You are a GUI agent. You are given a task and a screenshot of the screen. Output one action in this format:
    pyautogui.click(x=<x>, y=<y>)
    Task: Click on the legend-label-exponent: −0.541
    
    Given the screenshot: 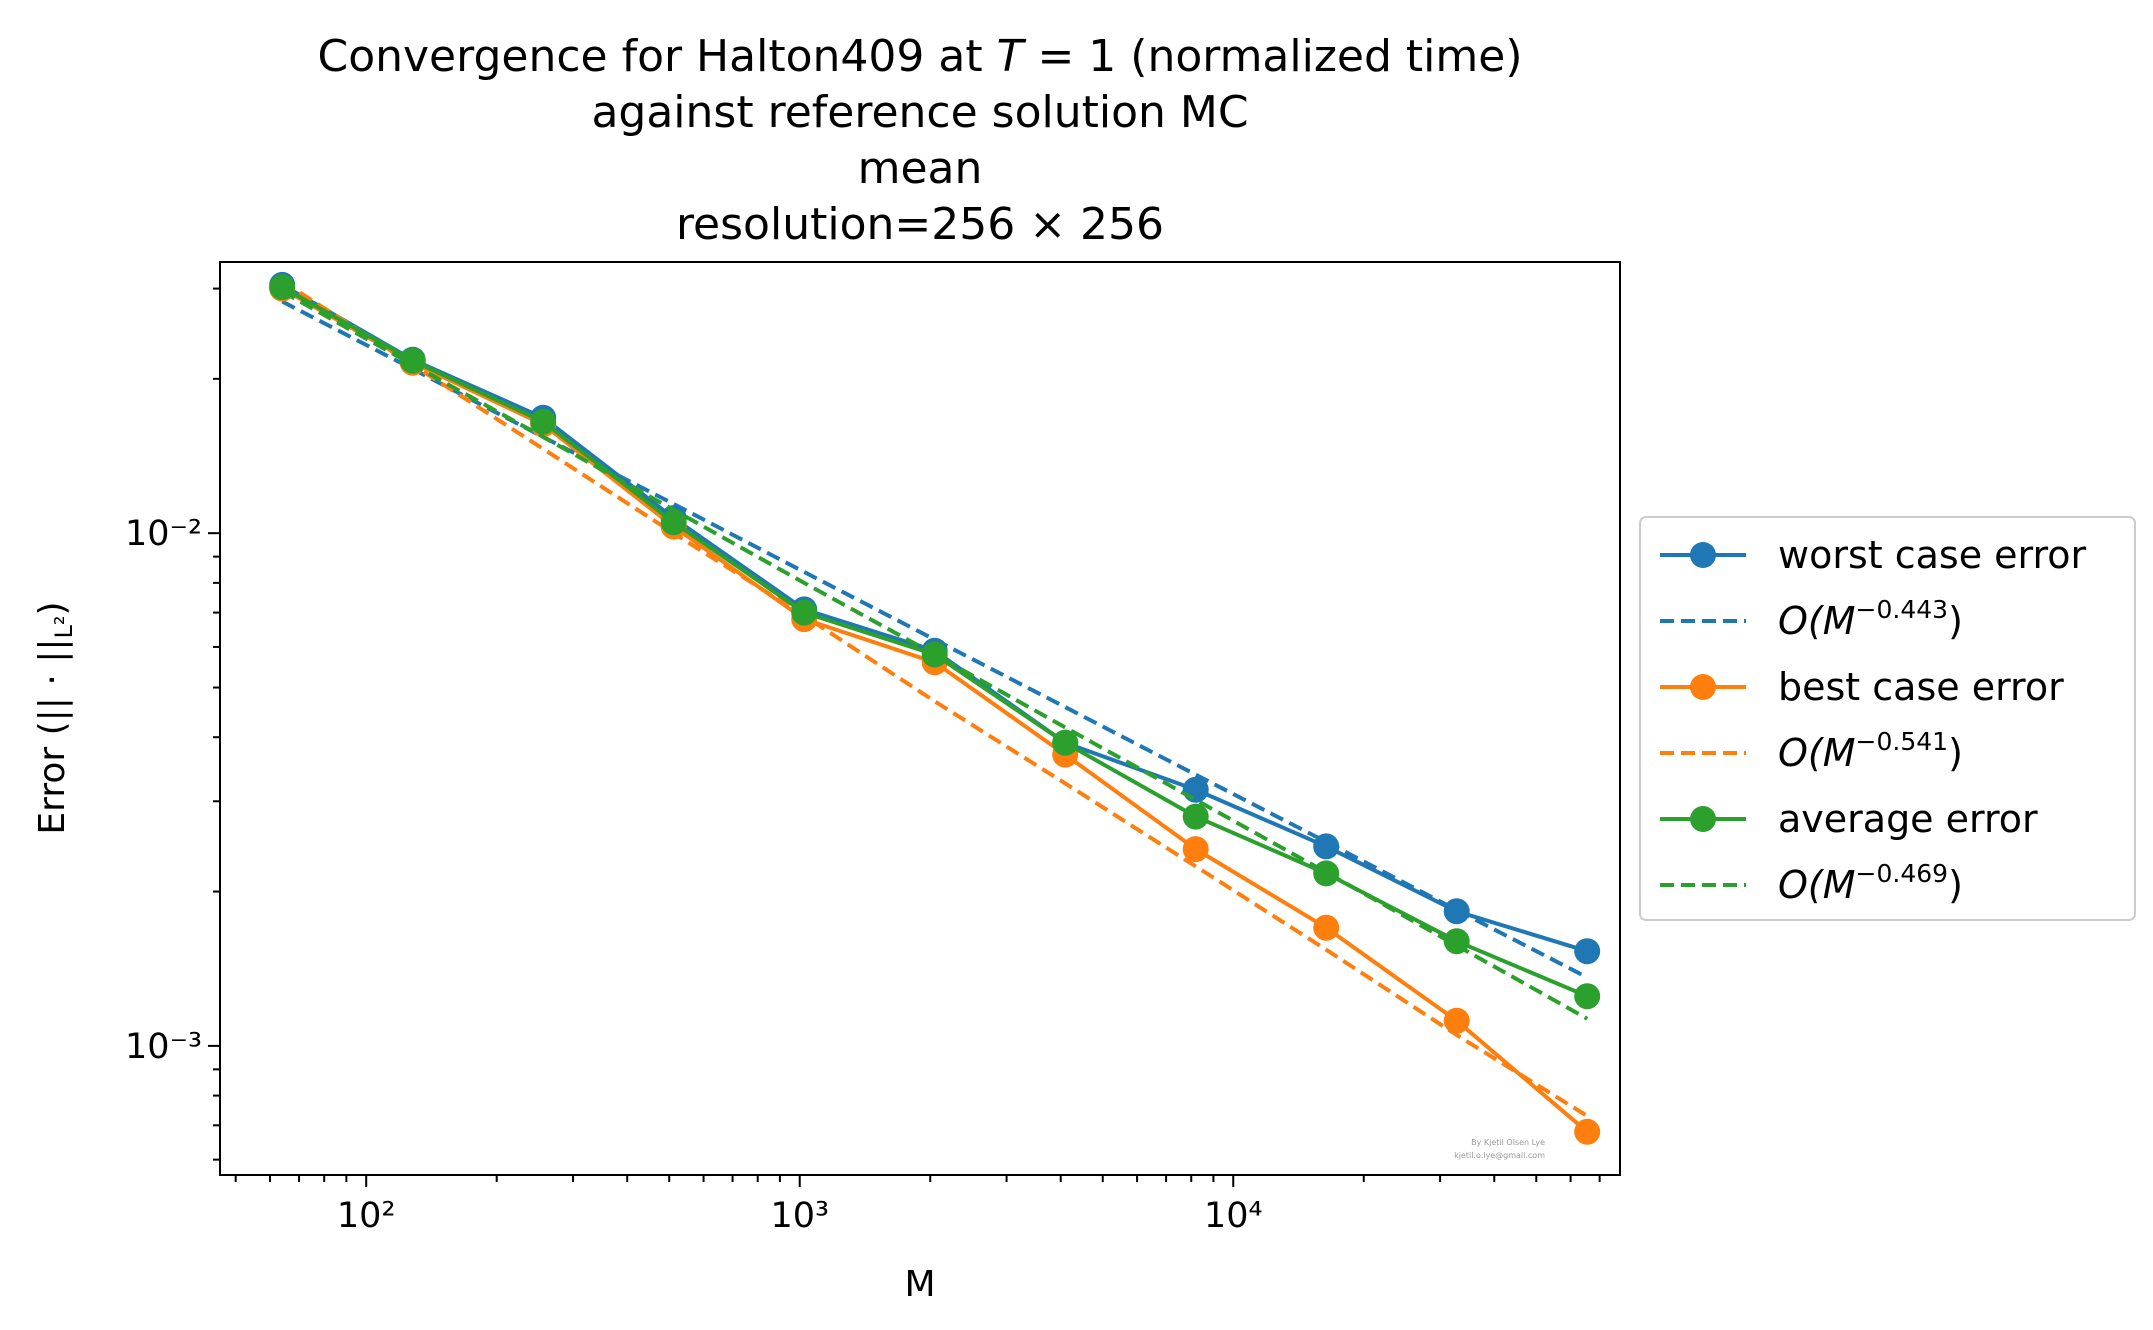 What is the action you would take?
    pyautogui.click(x=1902, y=741)
    